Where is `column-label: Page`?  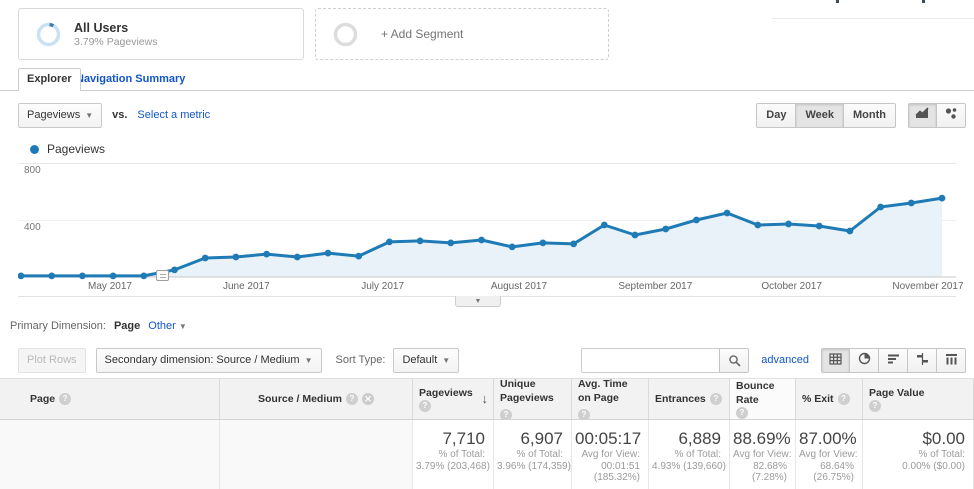 column-label: Page is located at coordinates (43, 399).